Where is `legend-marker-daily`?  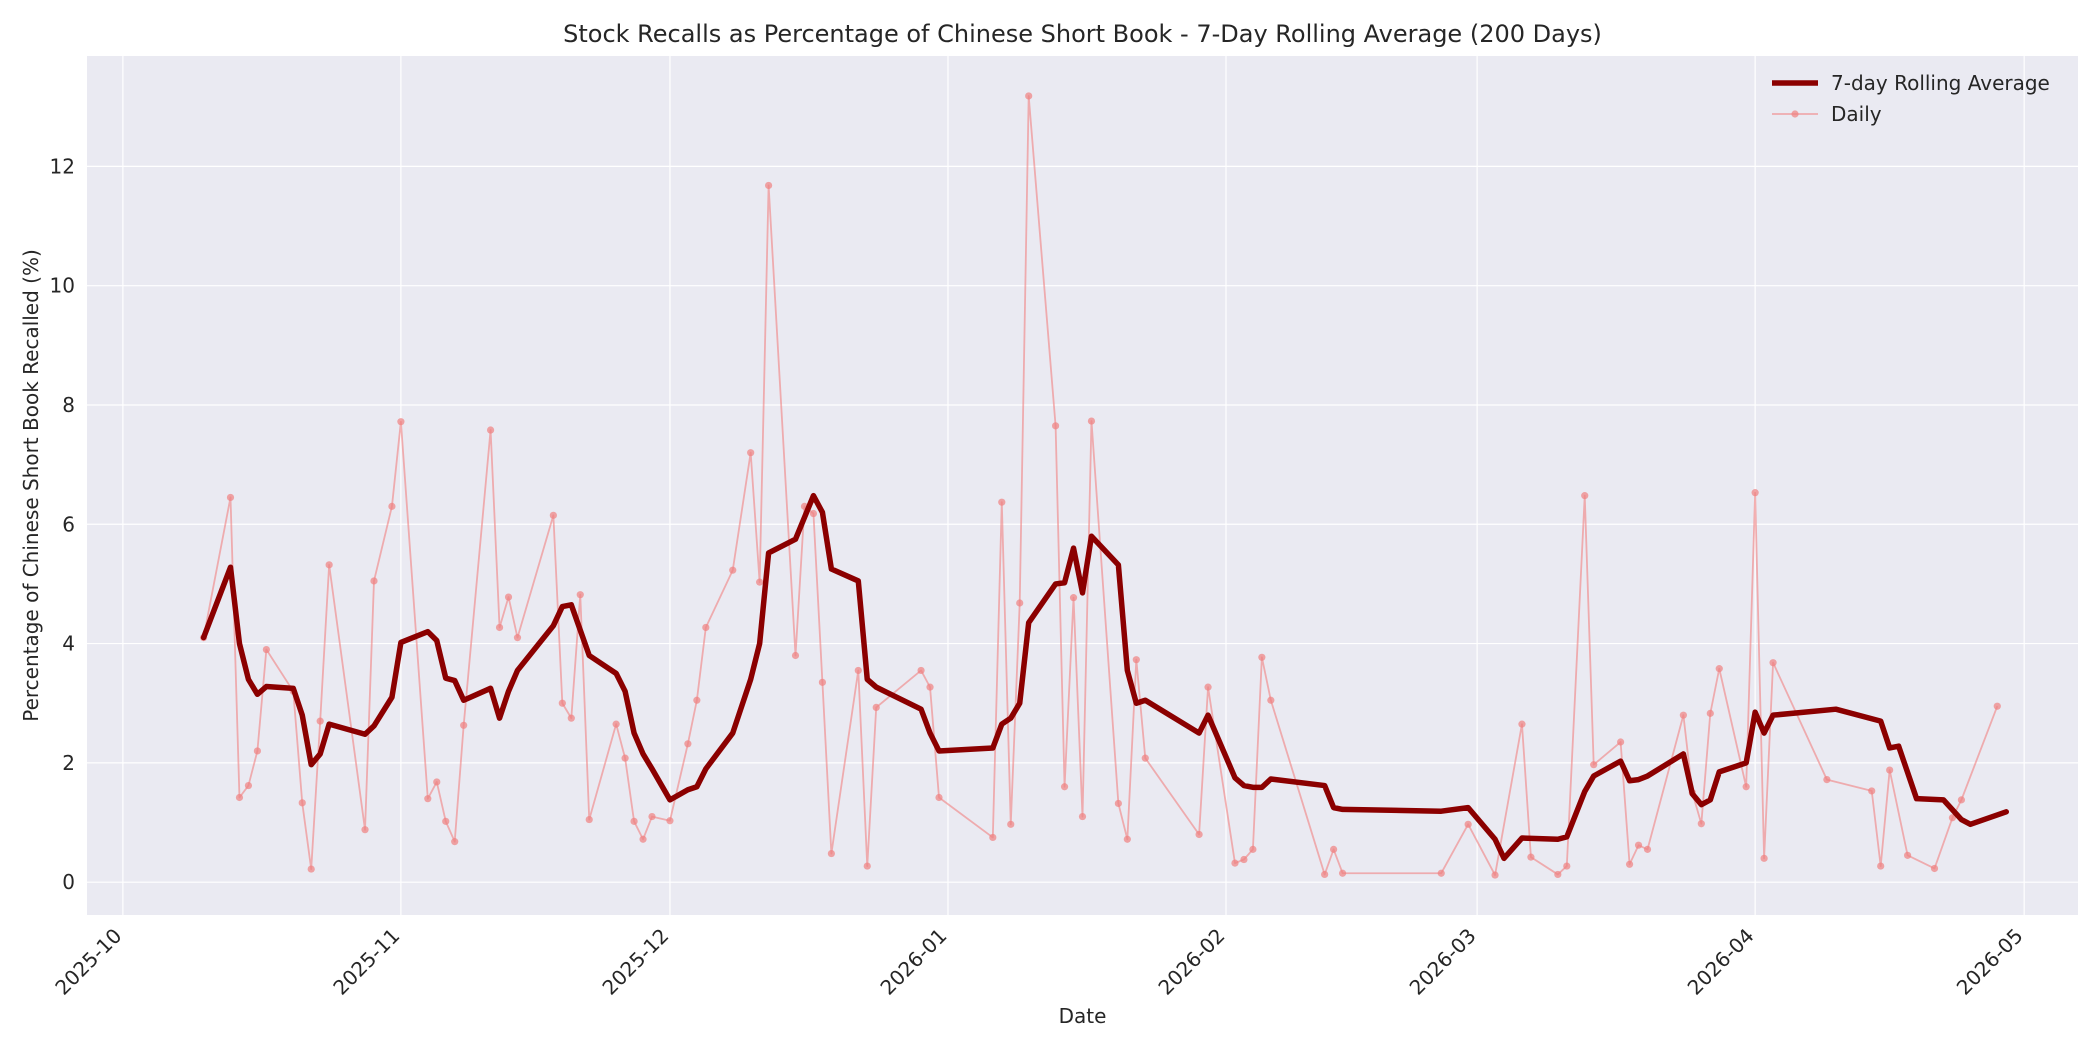
legend-marker-daily is located at coordinates (1795, 114).